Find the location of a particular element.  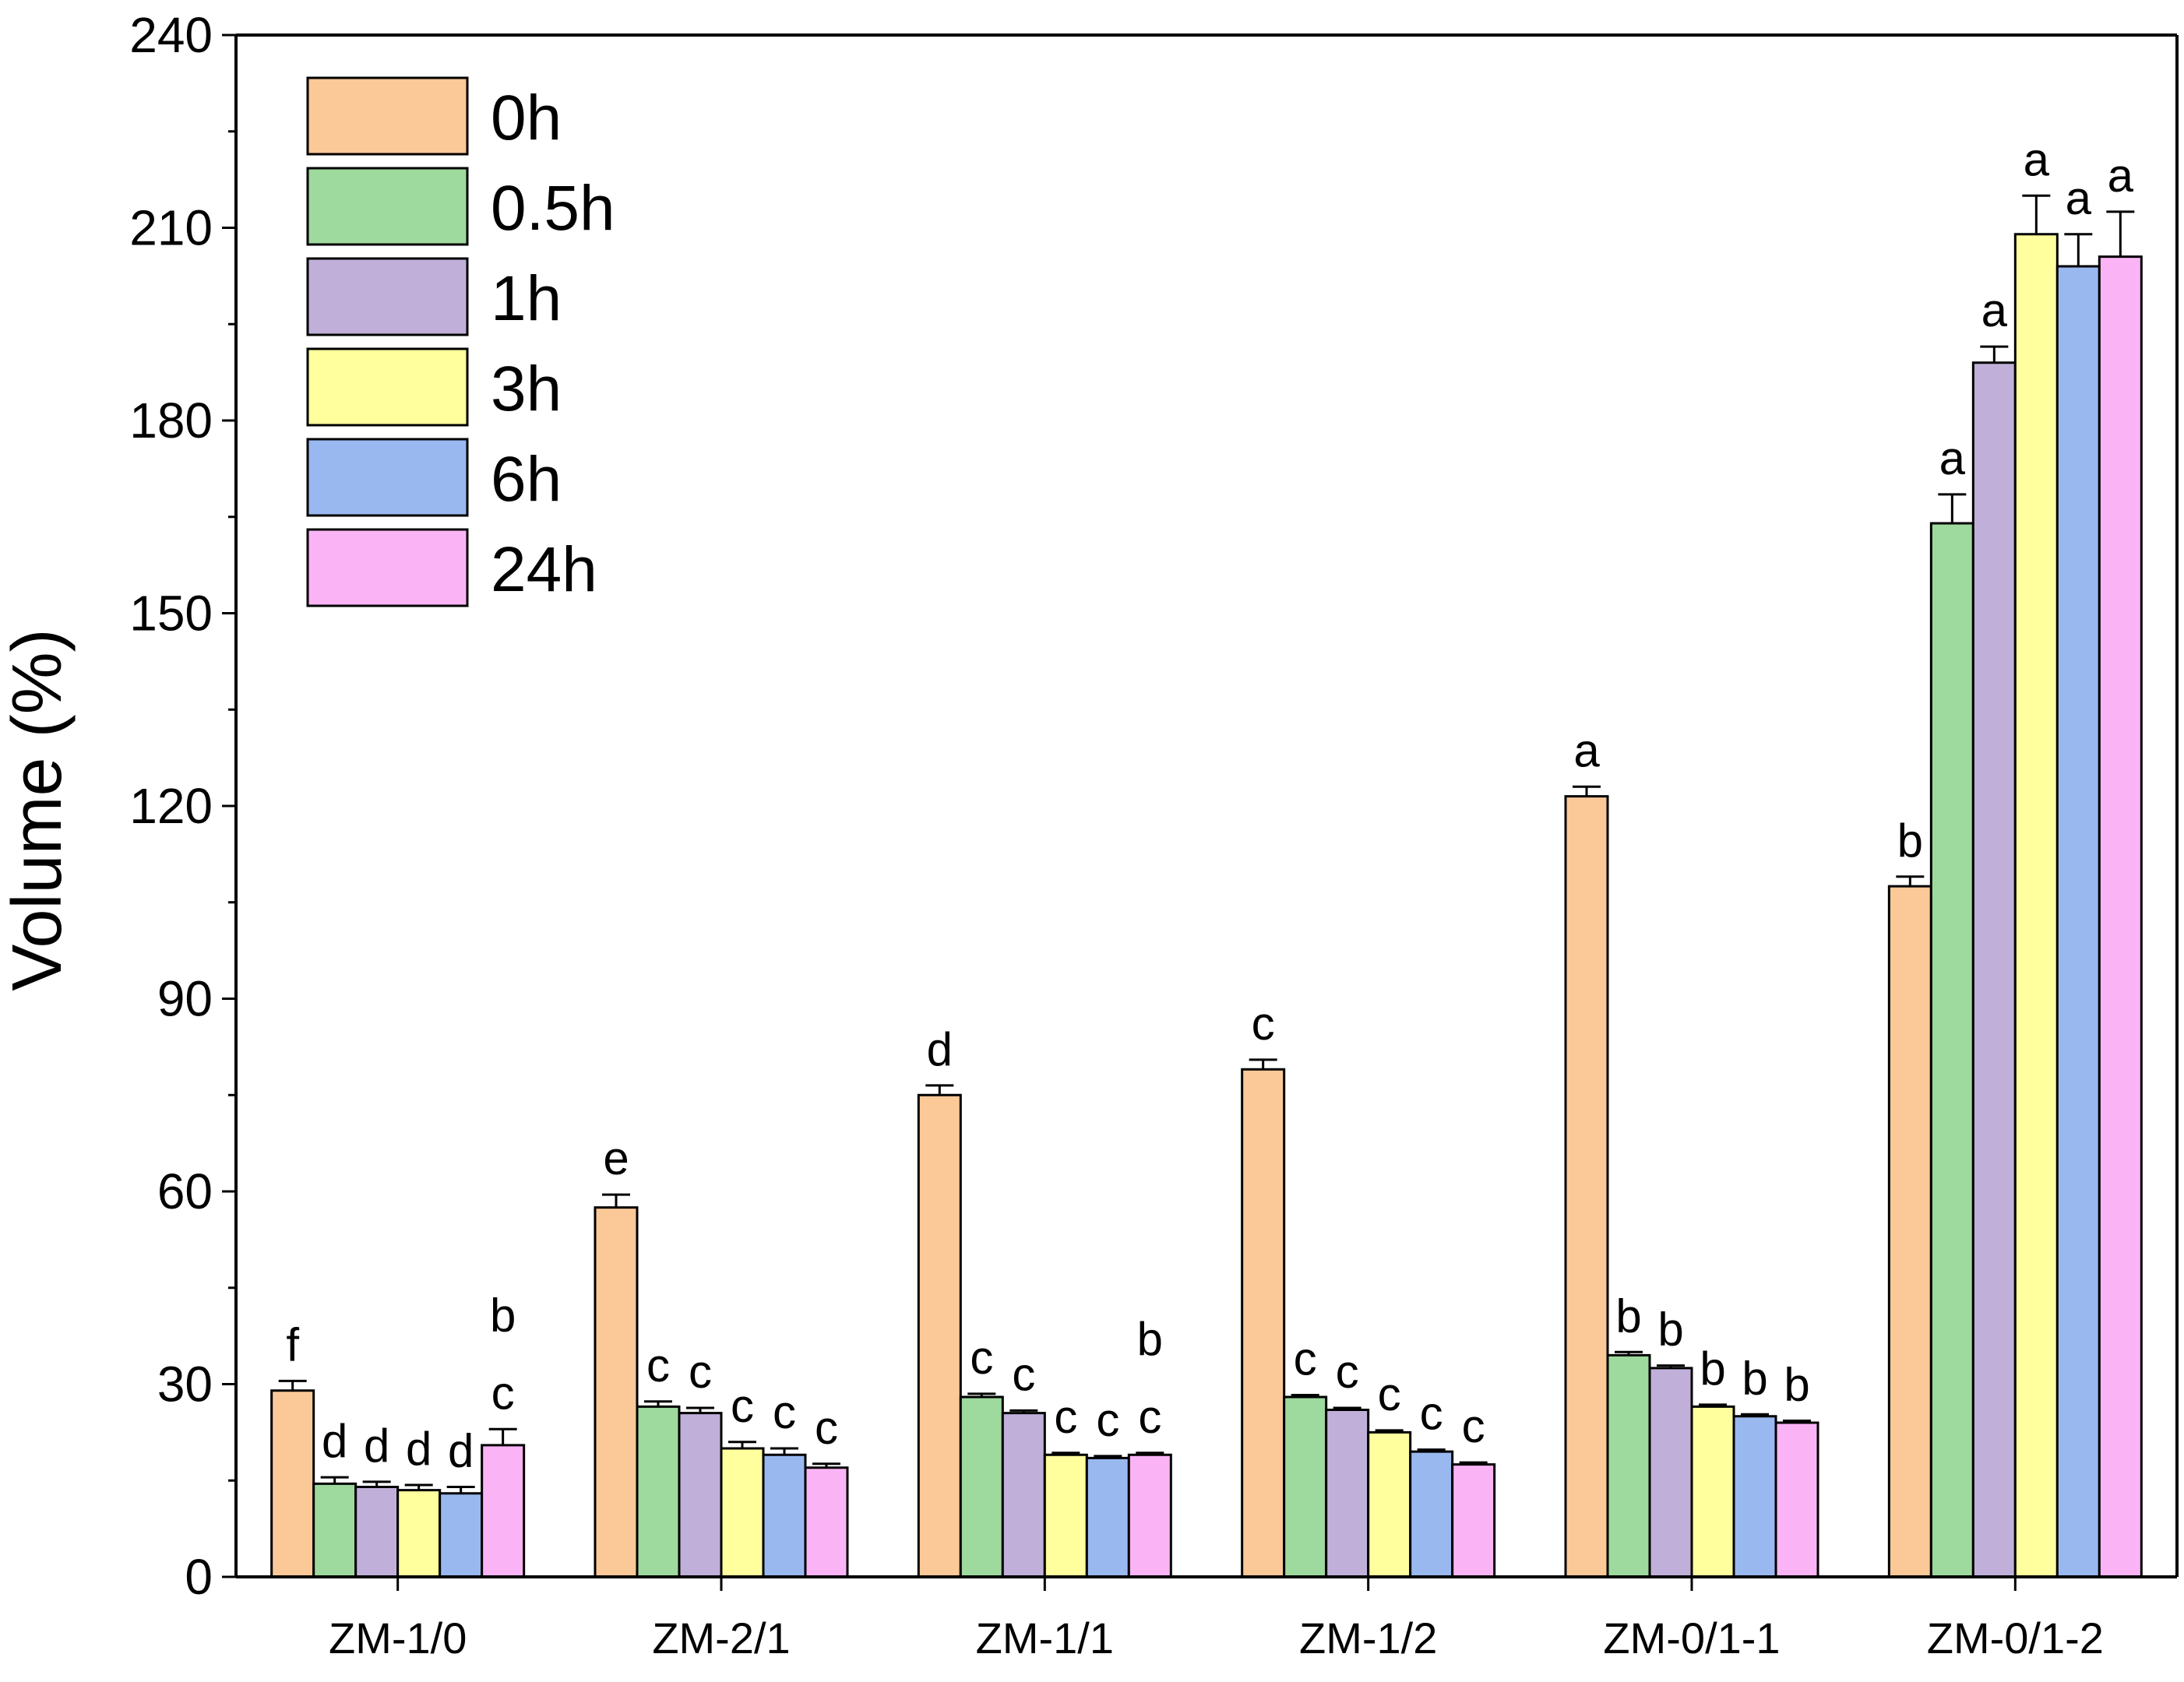

y-tick-label: 90 is located at coordinates (185, 999).